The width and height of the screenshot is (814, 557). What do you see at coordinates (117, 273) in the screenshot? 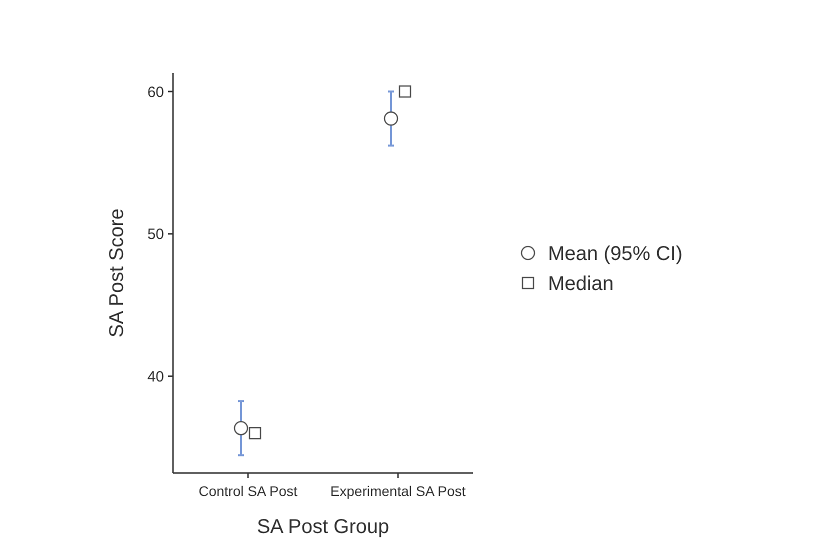
I see `y-axis-title: SA Post Score` at bounding box center [117, 273].